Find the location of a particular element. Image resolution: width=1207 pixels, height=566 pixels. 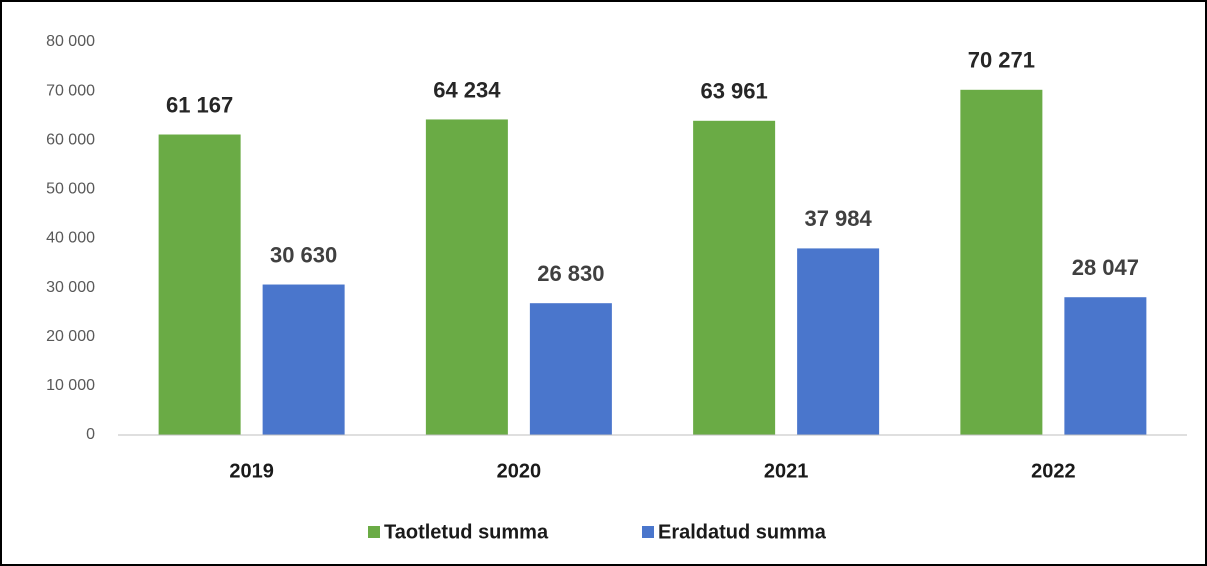

y-tick-label: 60 000 is located at coordinates (70, 139).